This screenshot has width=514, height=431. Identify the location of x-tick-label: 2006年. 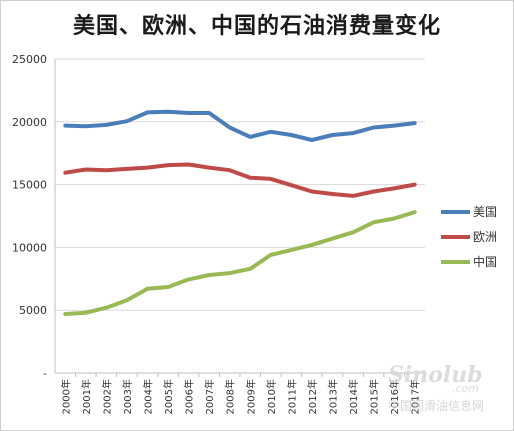
(189, 396).